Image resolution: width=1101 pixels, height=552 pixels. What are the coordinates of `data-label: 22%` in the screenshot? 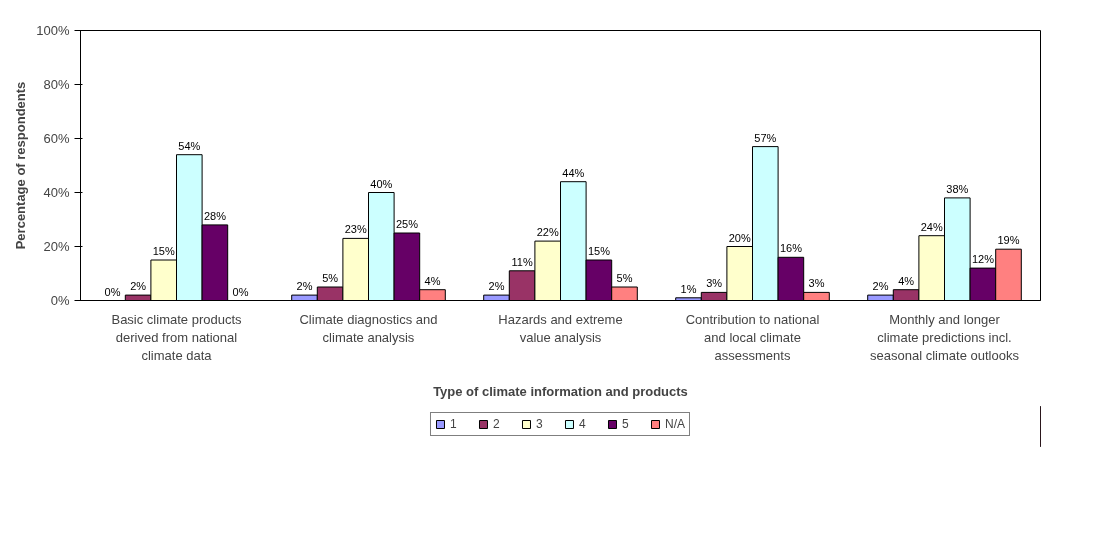 It's located at (547, 232).